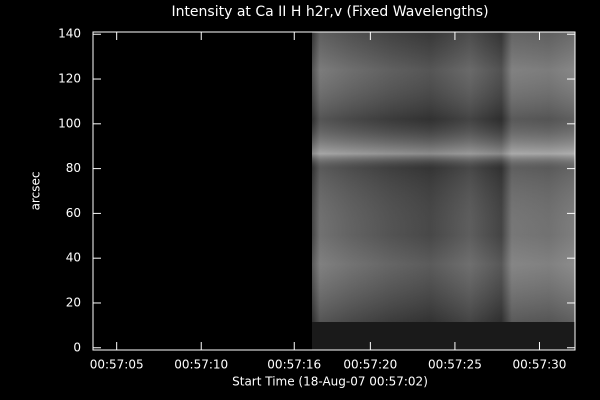  I want to click on y-tick-label: 80, so click(73, 168).